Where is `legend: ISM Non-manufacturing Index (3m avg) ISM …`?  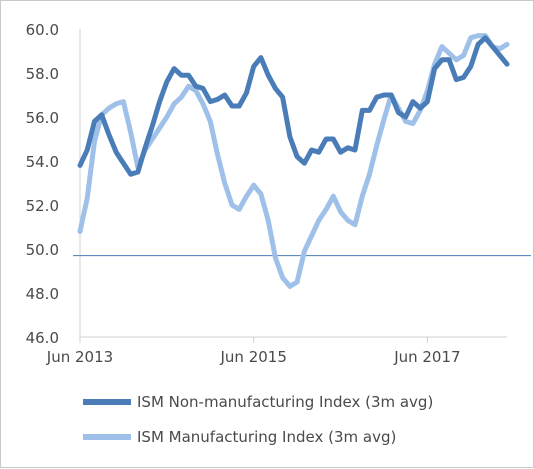 legend: ISM Non-manufacturing Index (3m avg) ISM … is located at coordinates (258, 419).